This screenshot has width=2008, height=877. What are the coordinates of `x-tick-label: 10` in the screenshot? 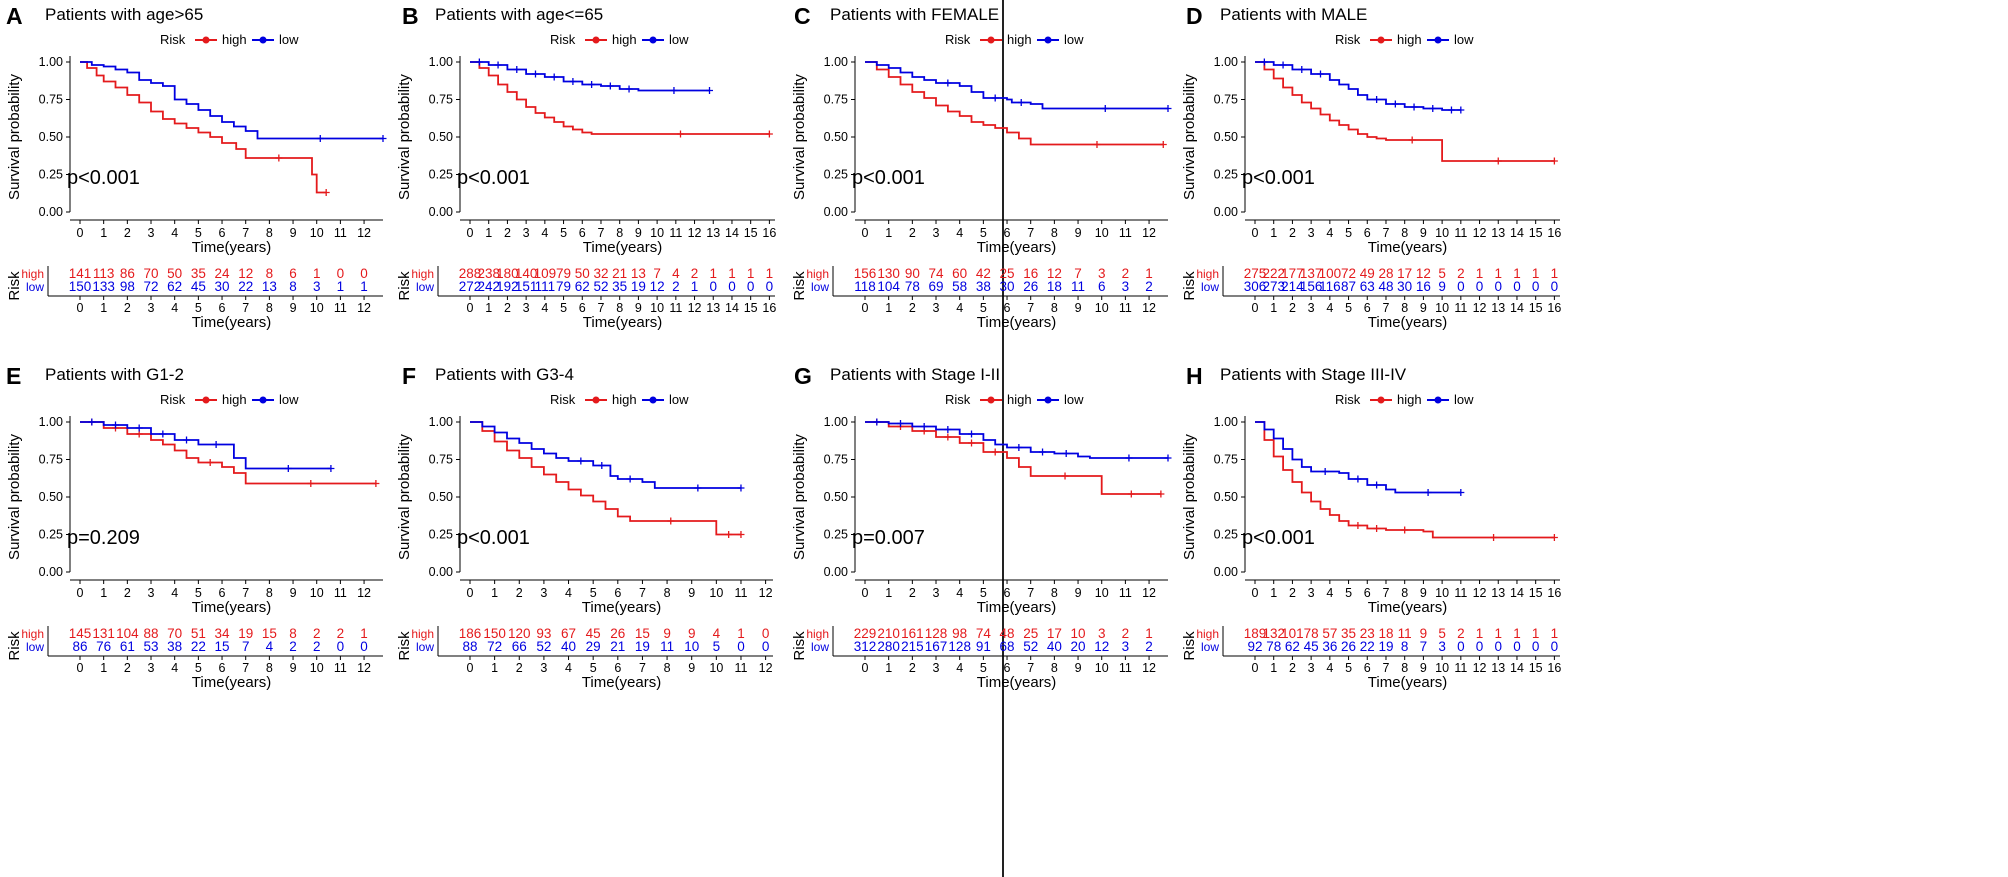 It's located at (1102, 233).